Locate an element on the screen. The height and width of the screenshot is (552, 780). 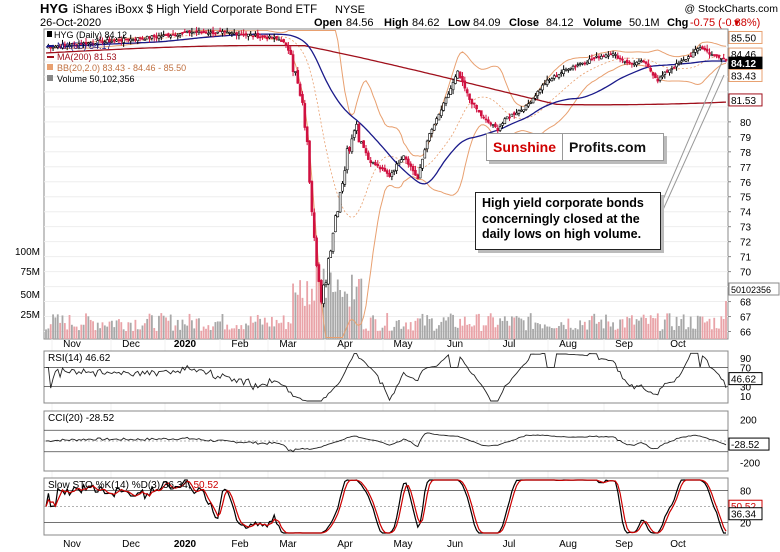
price-tick-11: 74 is located at coordinates (746, 213).